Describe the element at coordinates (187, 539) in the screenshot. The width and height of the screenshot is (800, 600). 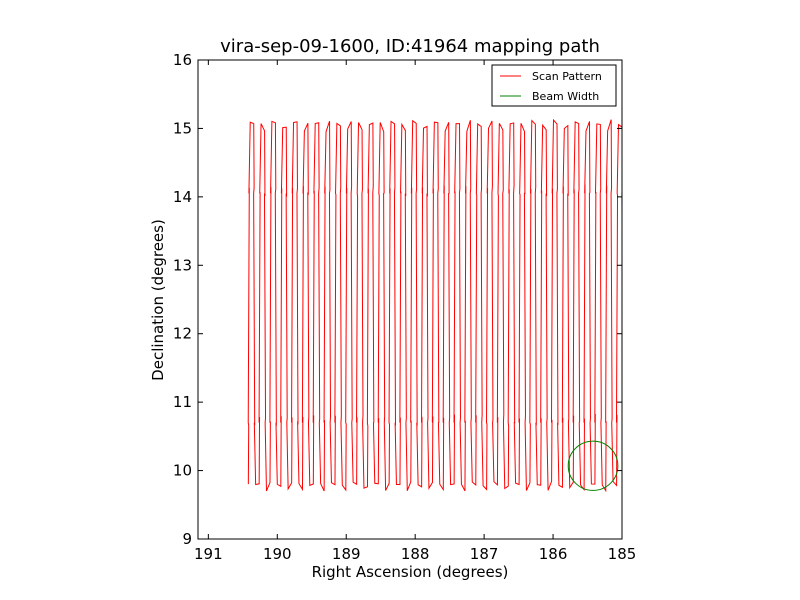
I see `y-tick-label: 9` at that location.